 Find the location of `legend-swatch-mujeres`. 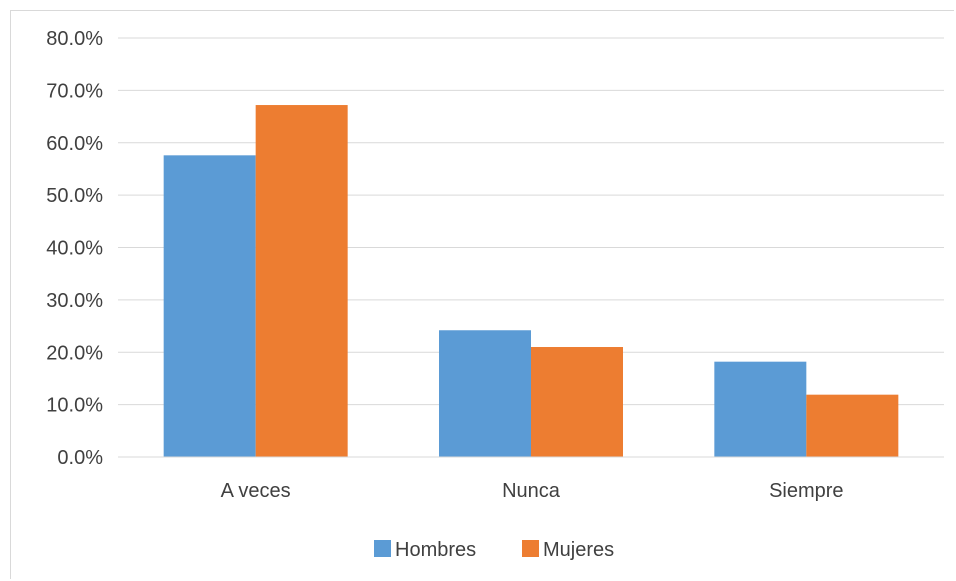

legend-swatch-mujeres is located at coordinates (530, 548).